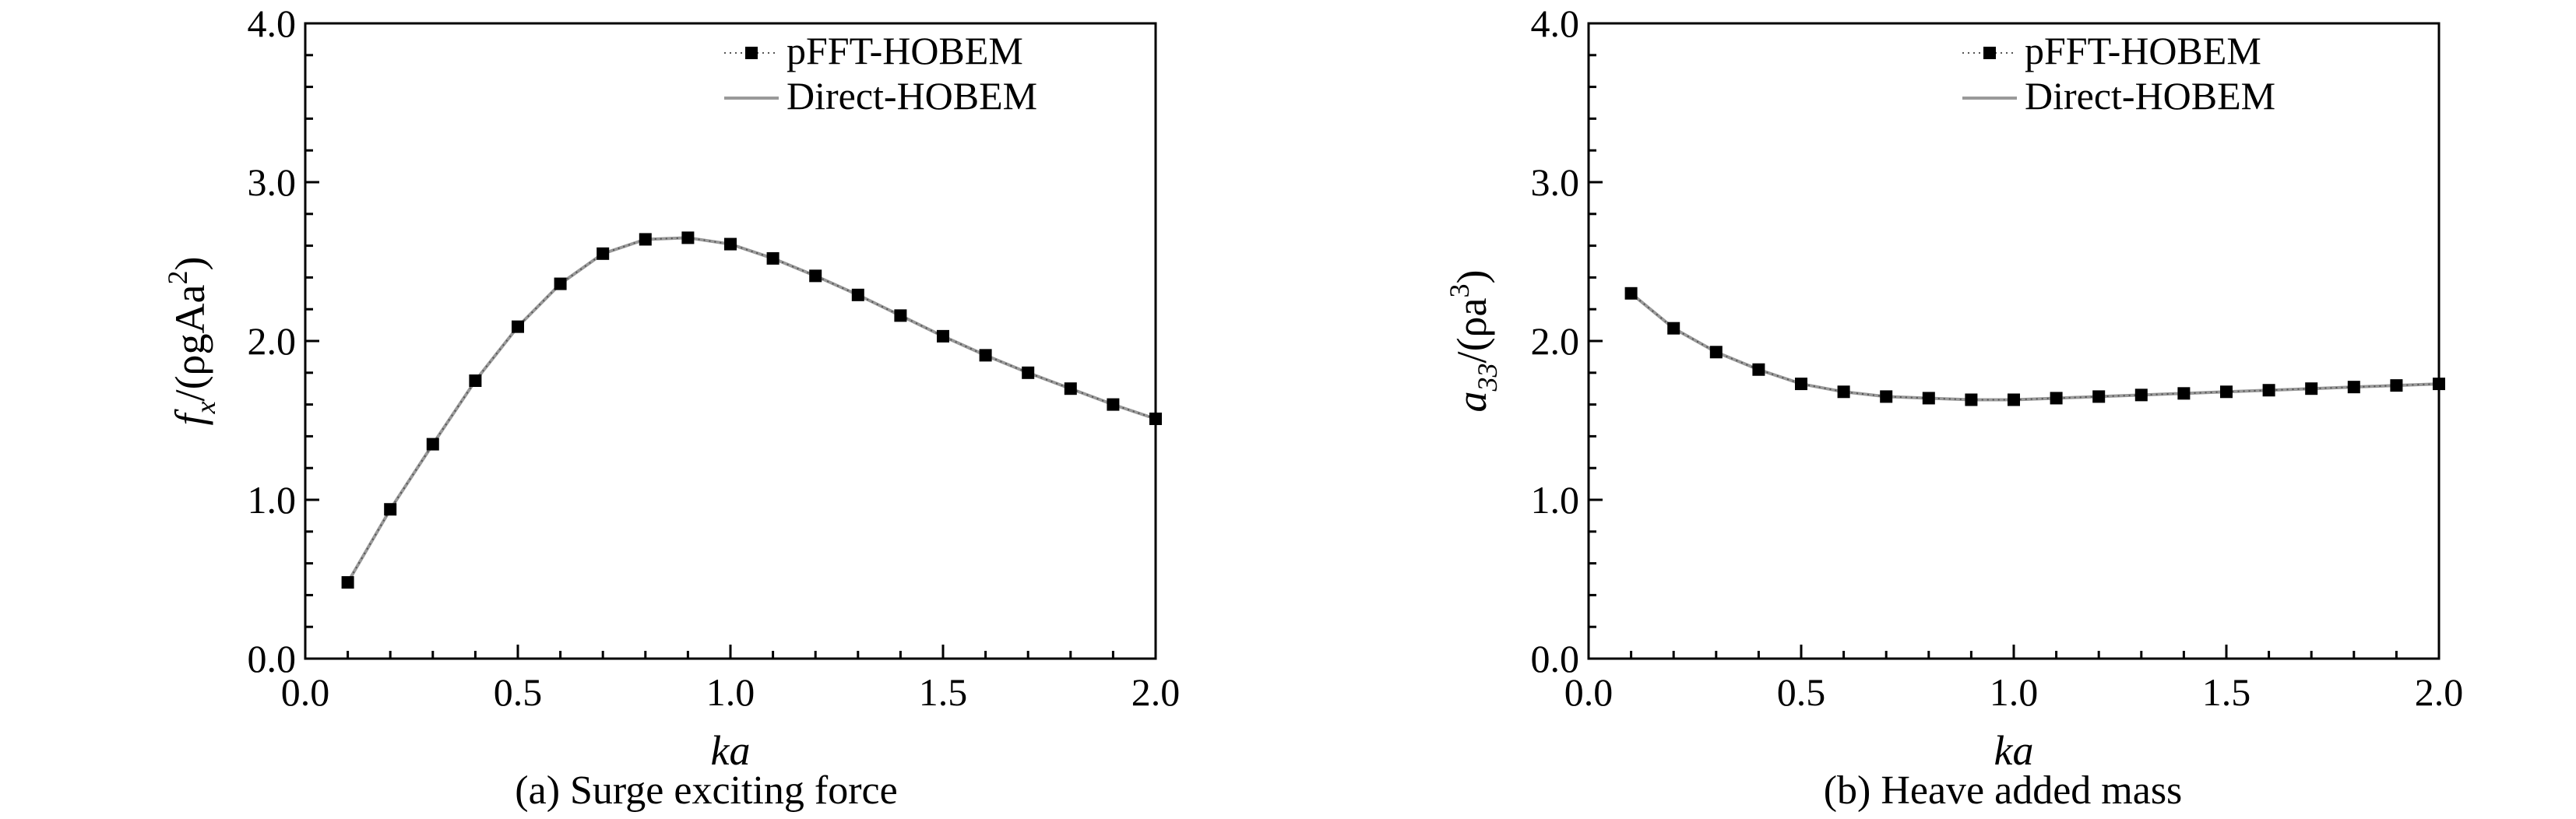  I want to click on series-layer-b, so click(2034, 346).